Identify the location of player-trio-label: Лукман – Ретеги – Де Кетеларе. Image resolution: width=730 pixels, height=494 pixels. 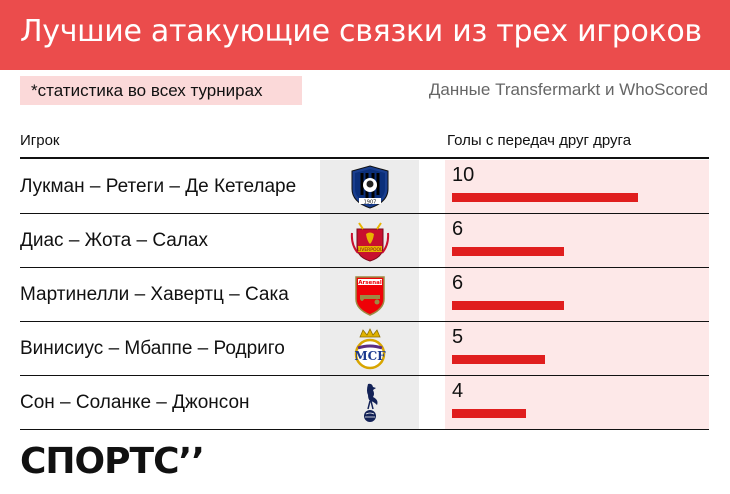
(158, 186).